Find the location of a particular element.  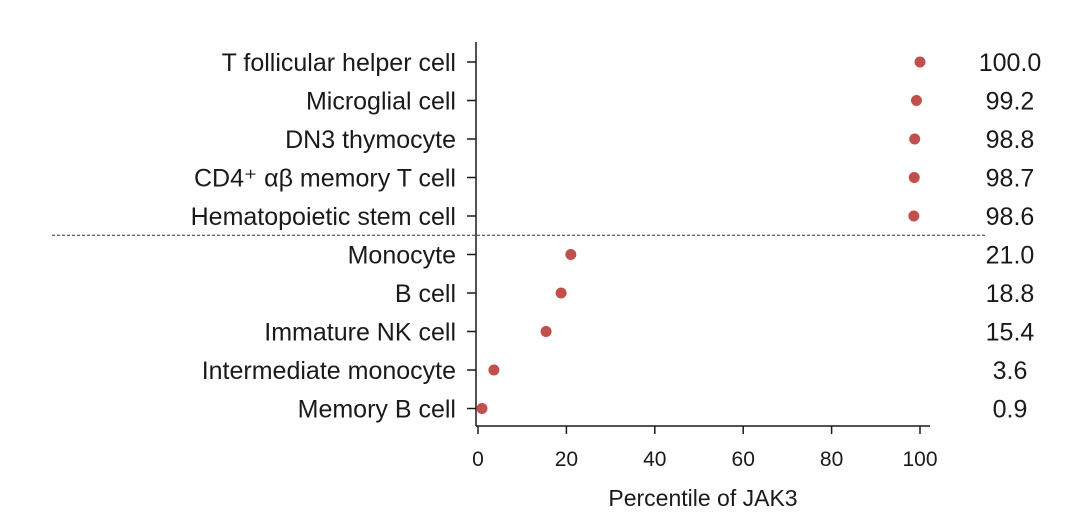

value-label: 100.0 is located at coordinates (1010, 63).